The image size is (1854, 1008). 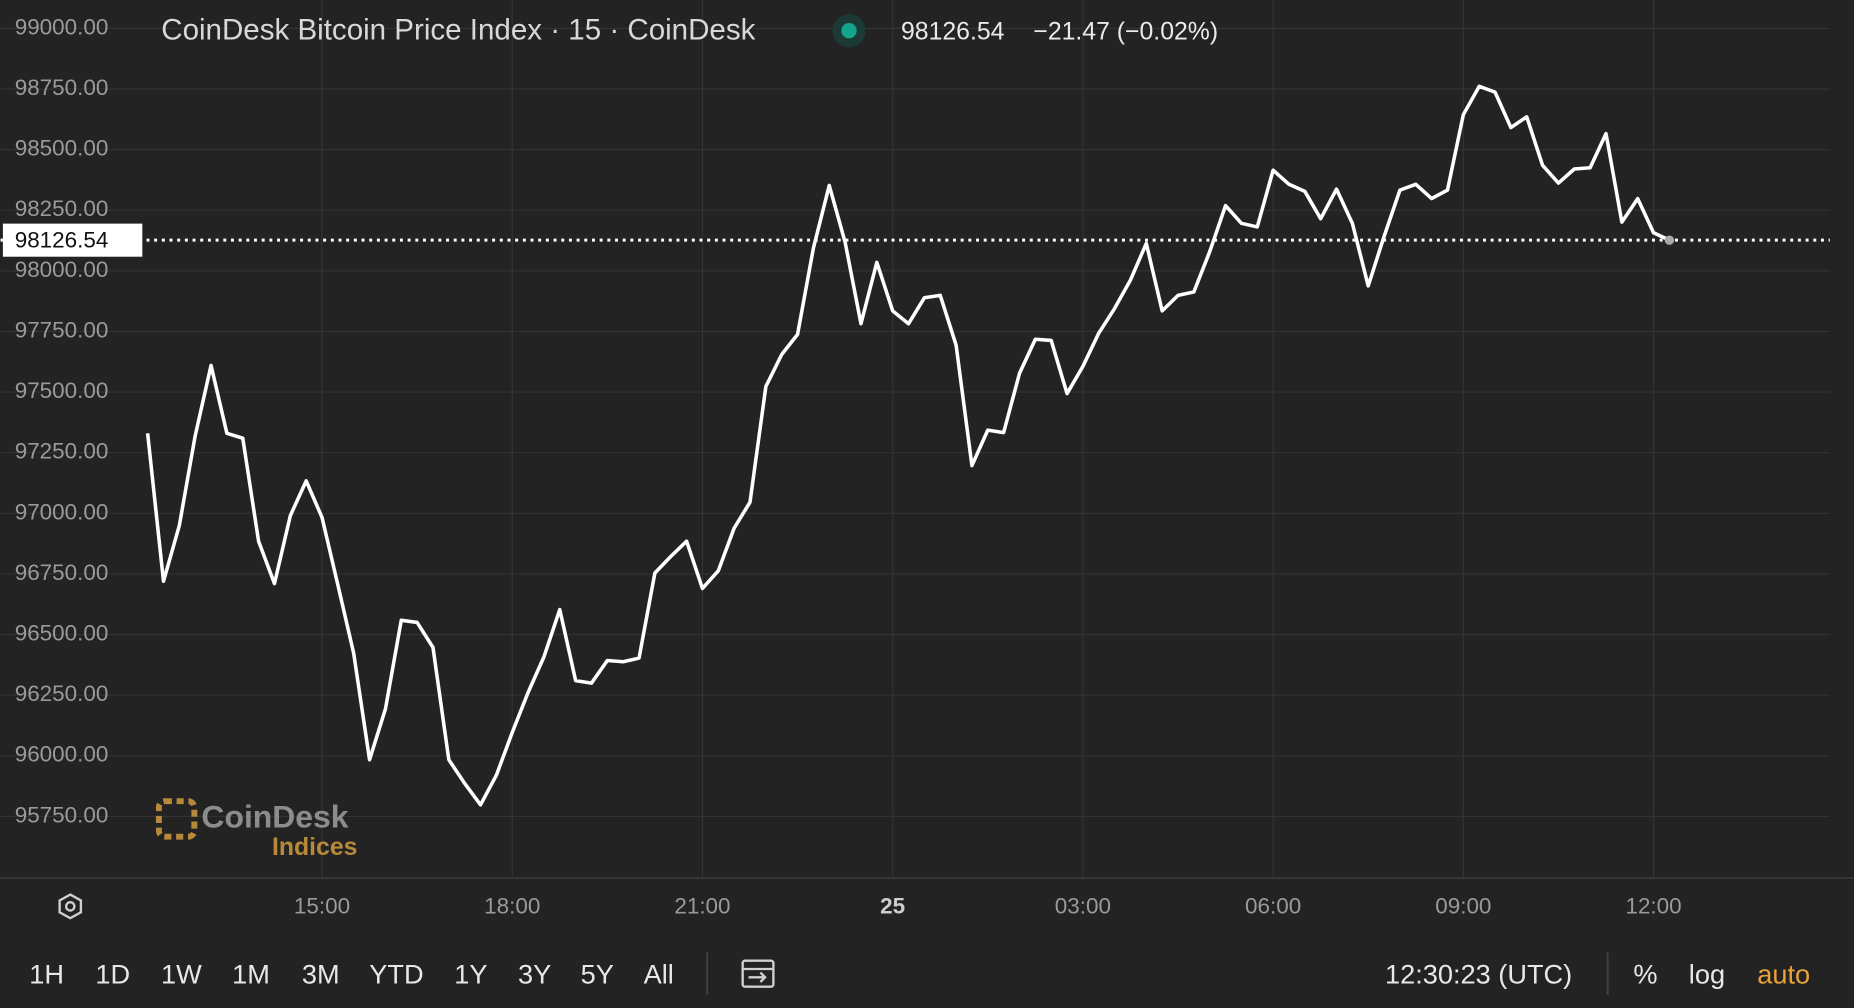 What do you see at coordinates (62, 814) in the screenshot?
I see `y-tick-label: 95750.00` at bounding box center [62, 814].